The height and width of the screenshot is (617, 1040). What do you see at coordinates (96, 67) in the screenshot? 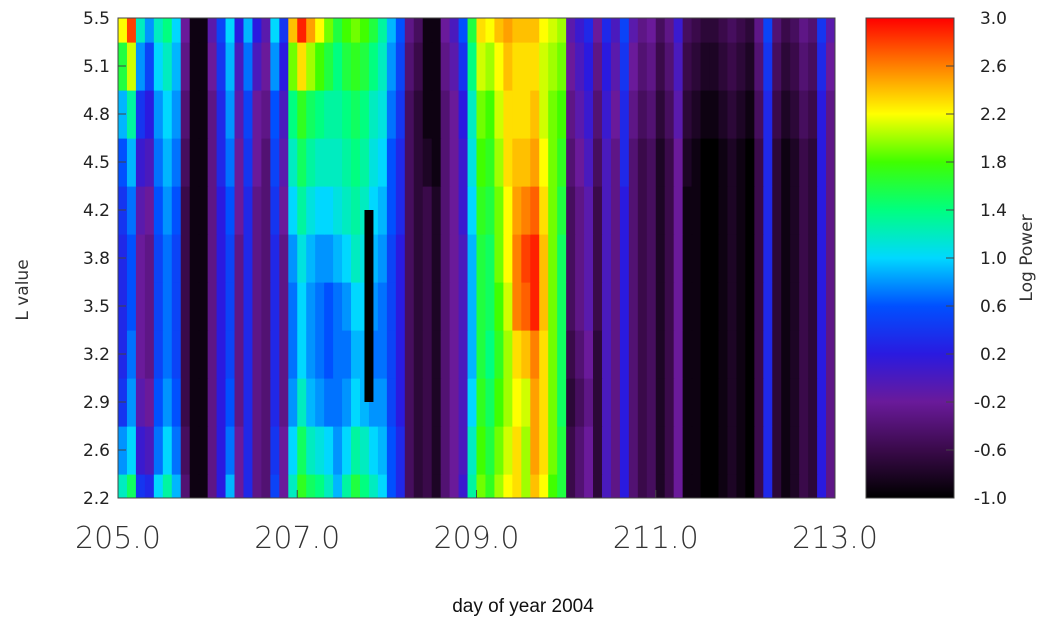
I see `y-tick-label: 5.1` at bounding box center [96, 67].